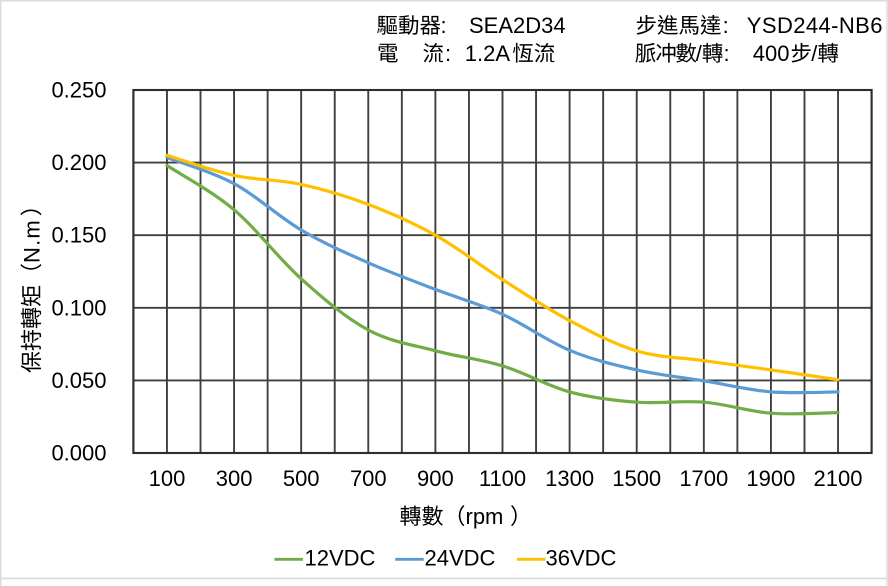 The width and height of the screenshot is (888, 586). I want to click on svg-text: rpm, so click(485, 516).